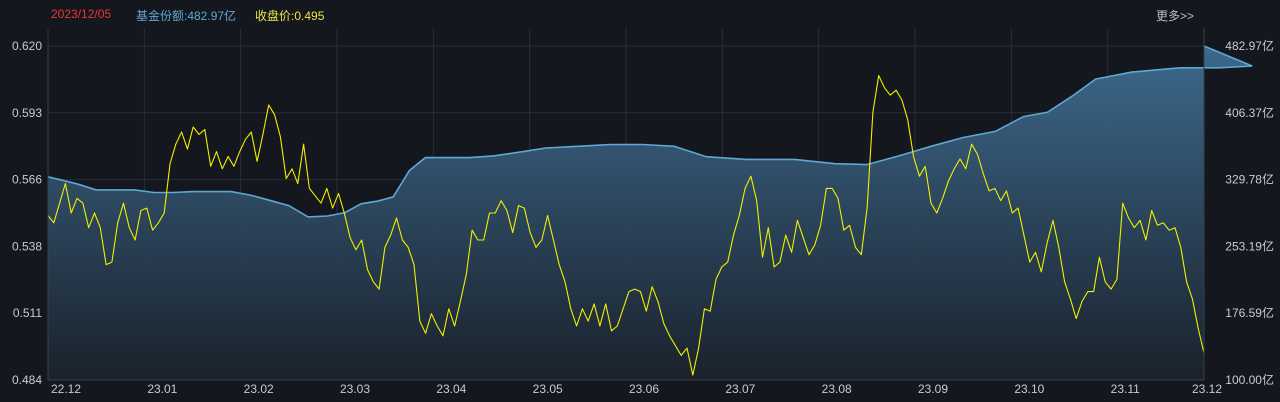  What do you see at coordinates (1249, 312) in the screenshot?
I see `y-right-tick: 176.59亿` at bounding box center [1249, 312].